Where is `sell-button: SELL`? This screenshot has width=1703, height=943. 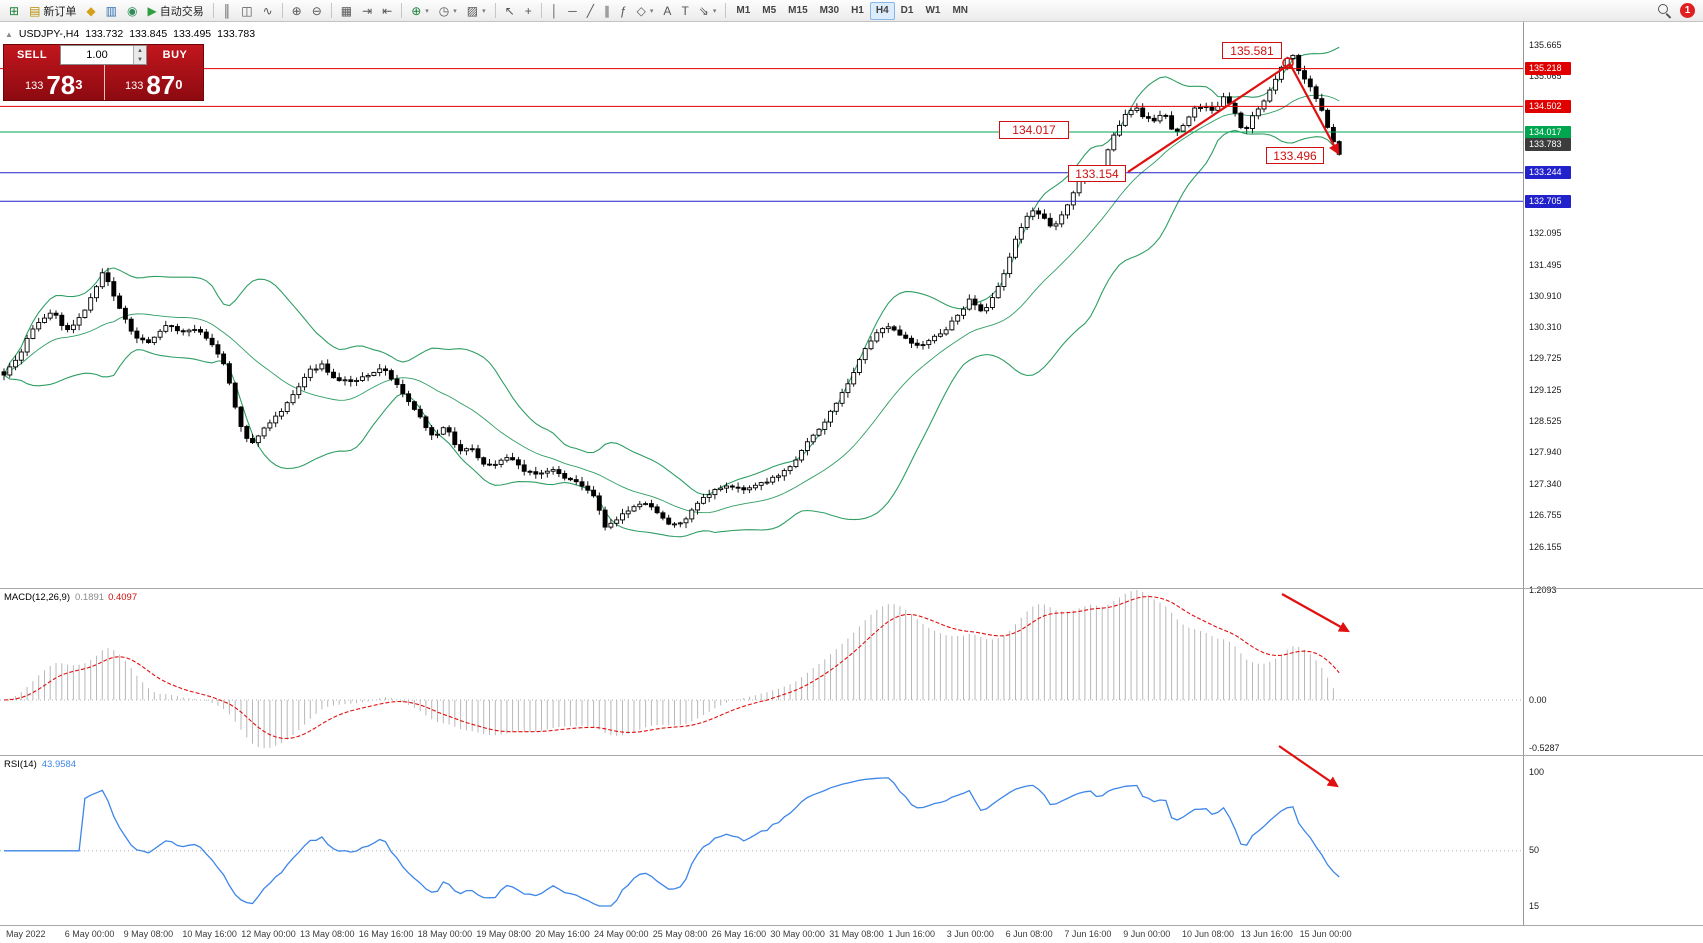
sell-button: SELL is located at coordinates (32, 55).